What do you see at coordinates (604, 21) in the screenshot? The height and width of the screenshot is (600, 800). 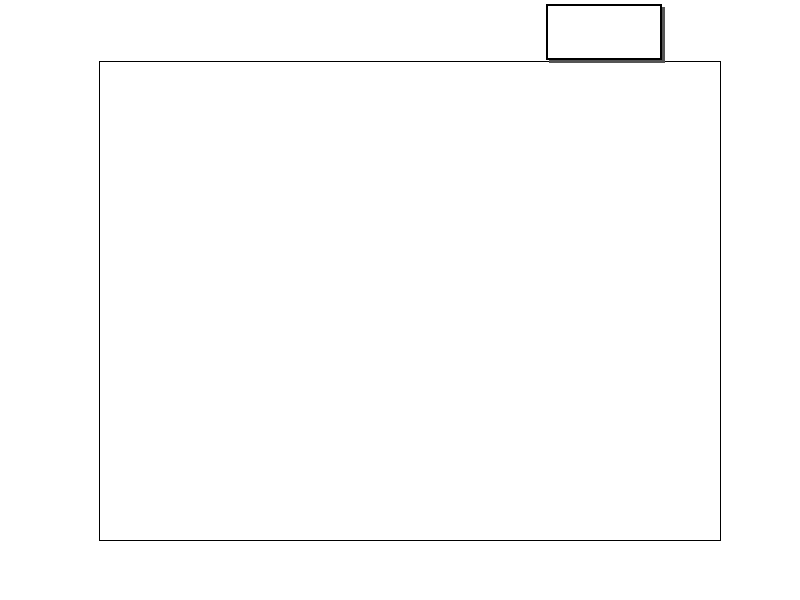 I see `legend-item-tp` at bounding box center [604, 21].